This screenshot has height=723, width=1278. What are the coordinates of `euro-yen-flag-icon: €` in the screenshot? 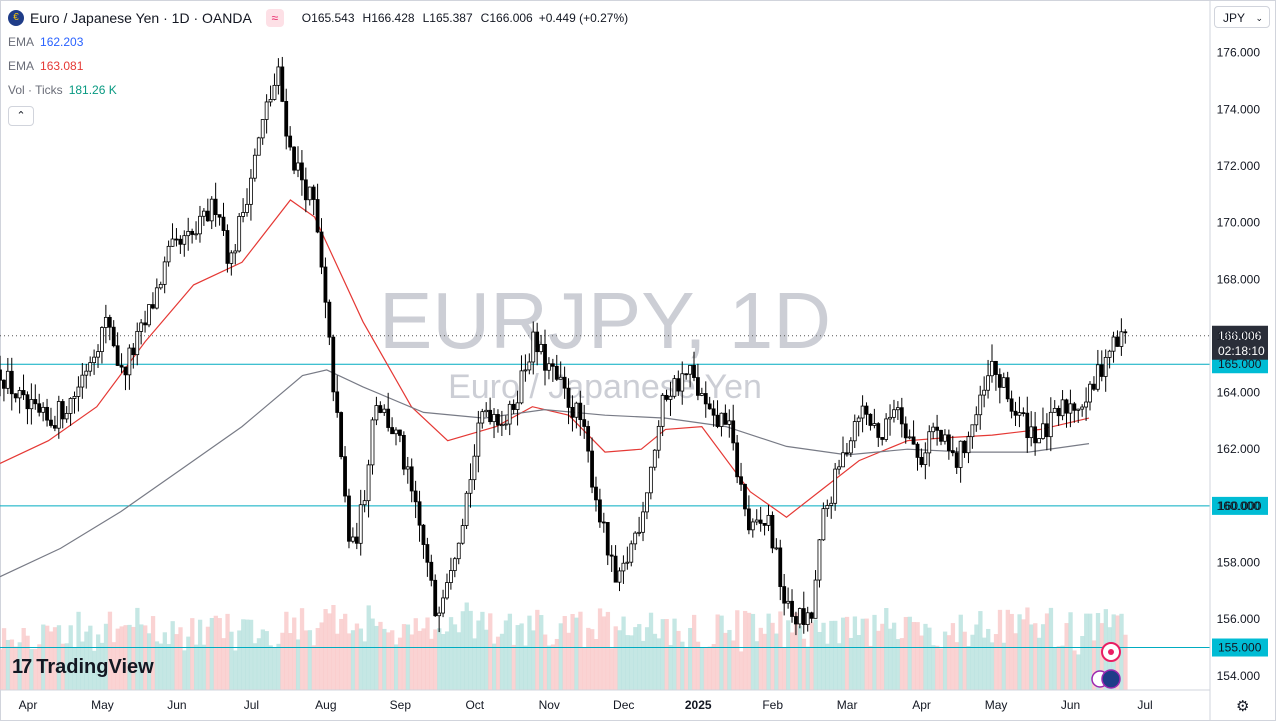 It's located at (16, 18).